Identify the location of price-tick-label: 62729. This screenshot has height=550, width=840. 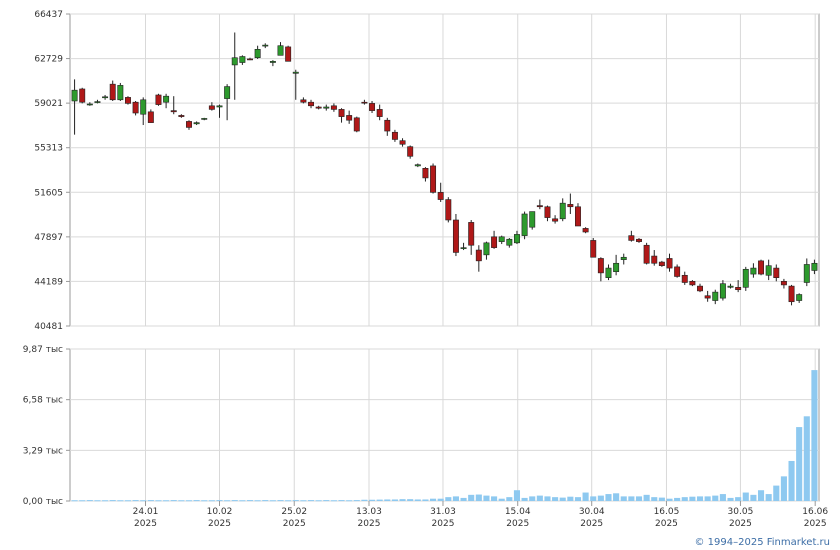
(48, 60).